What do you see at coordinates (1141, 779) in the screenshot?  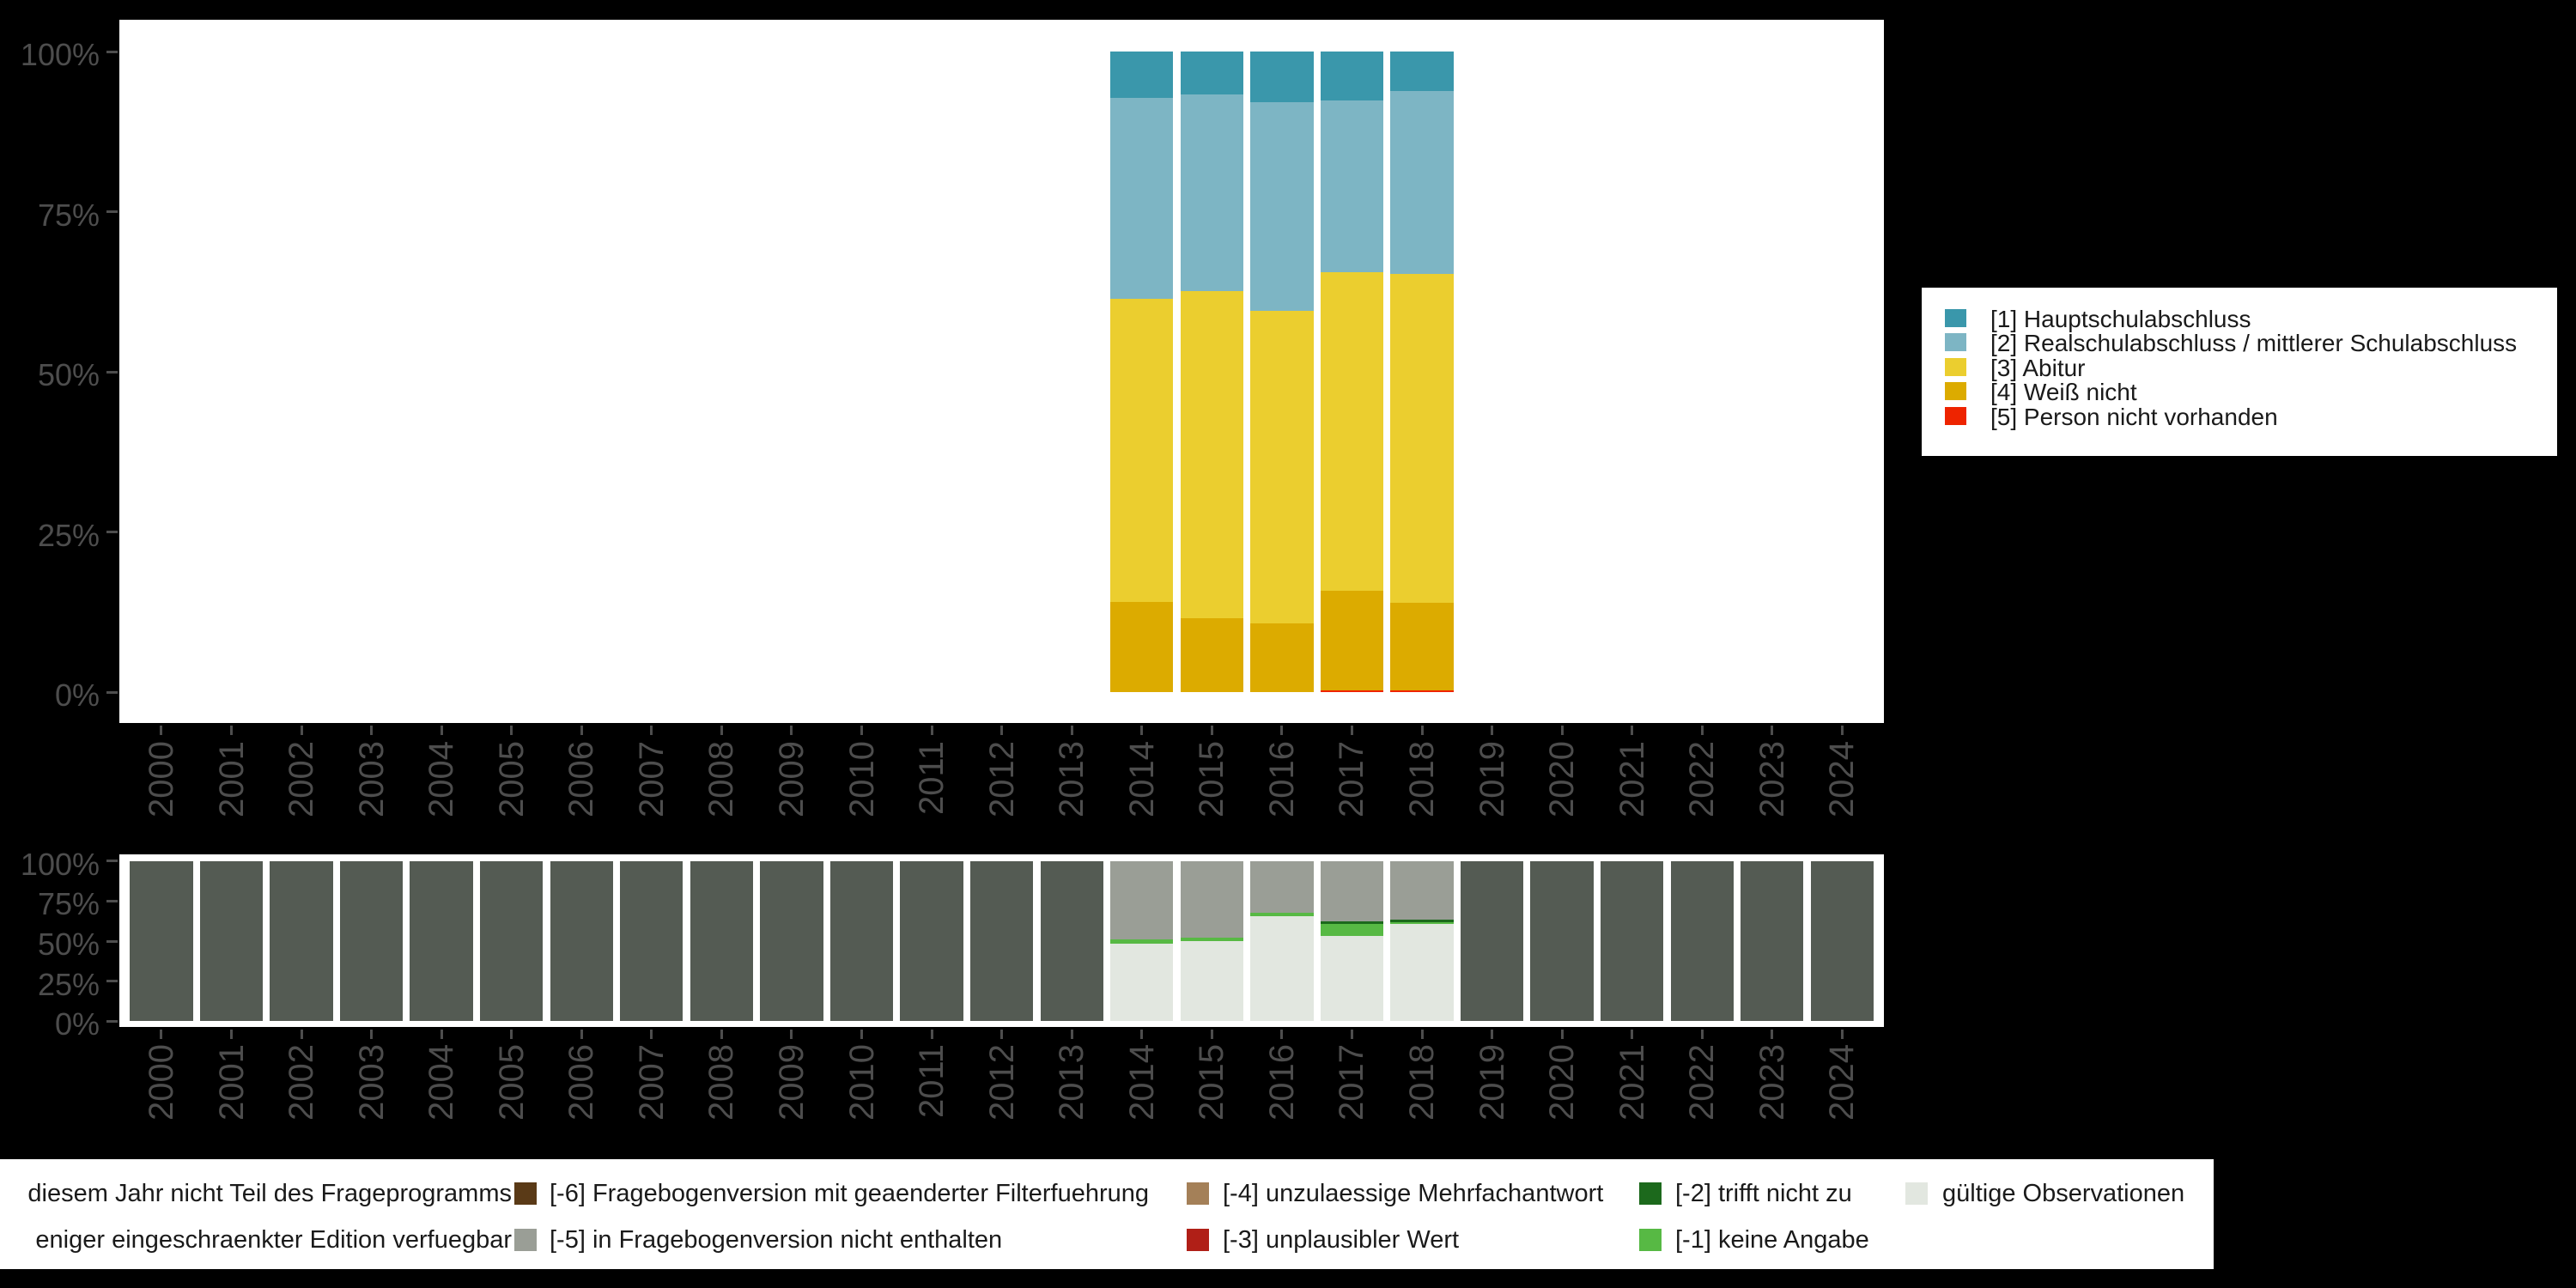 I see `x-tick-label: 2014` at bounding box center [1141, 779].